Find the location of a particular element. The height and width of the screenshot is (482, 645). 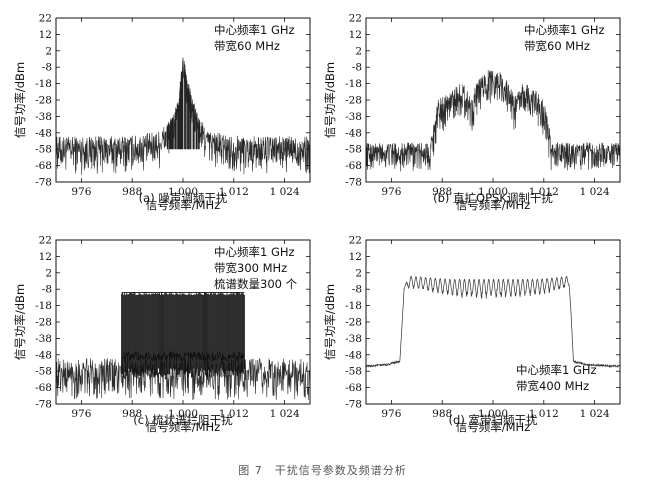

plot-area-d is located at coordinates (493, 322).